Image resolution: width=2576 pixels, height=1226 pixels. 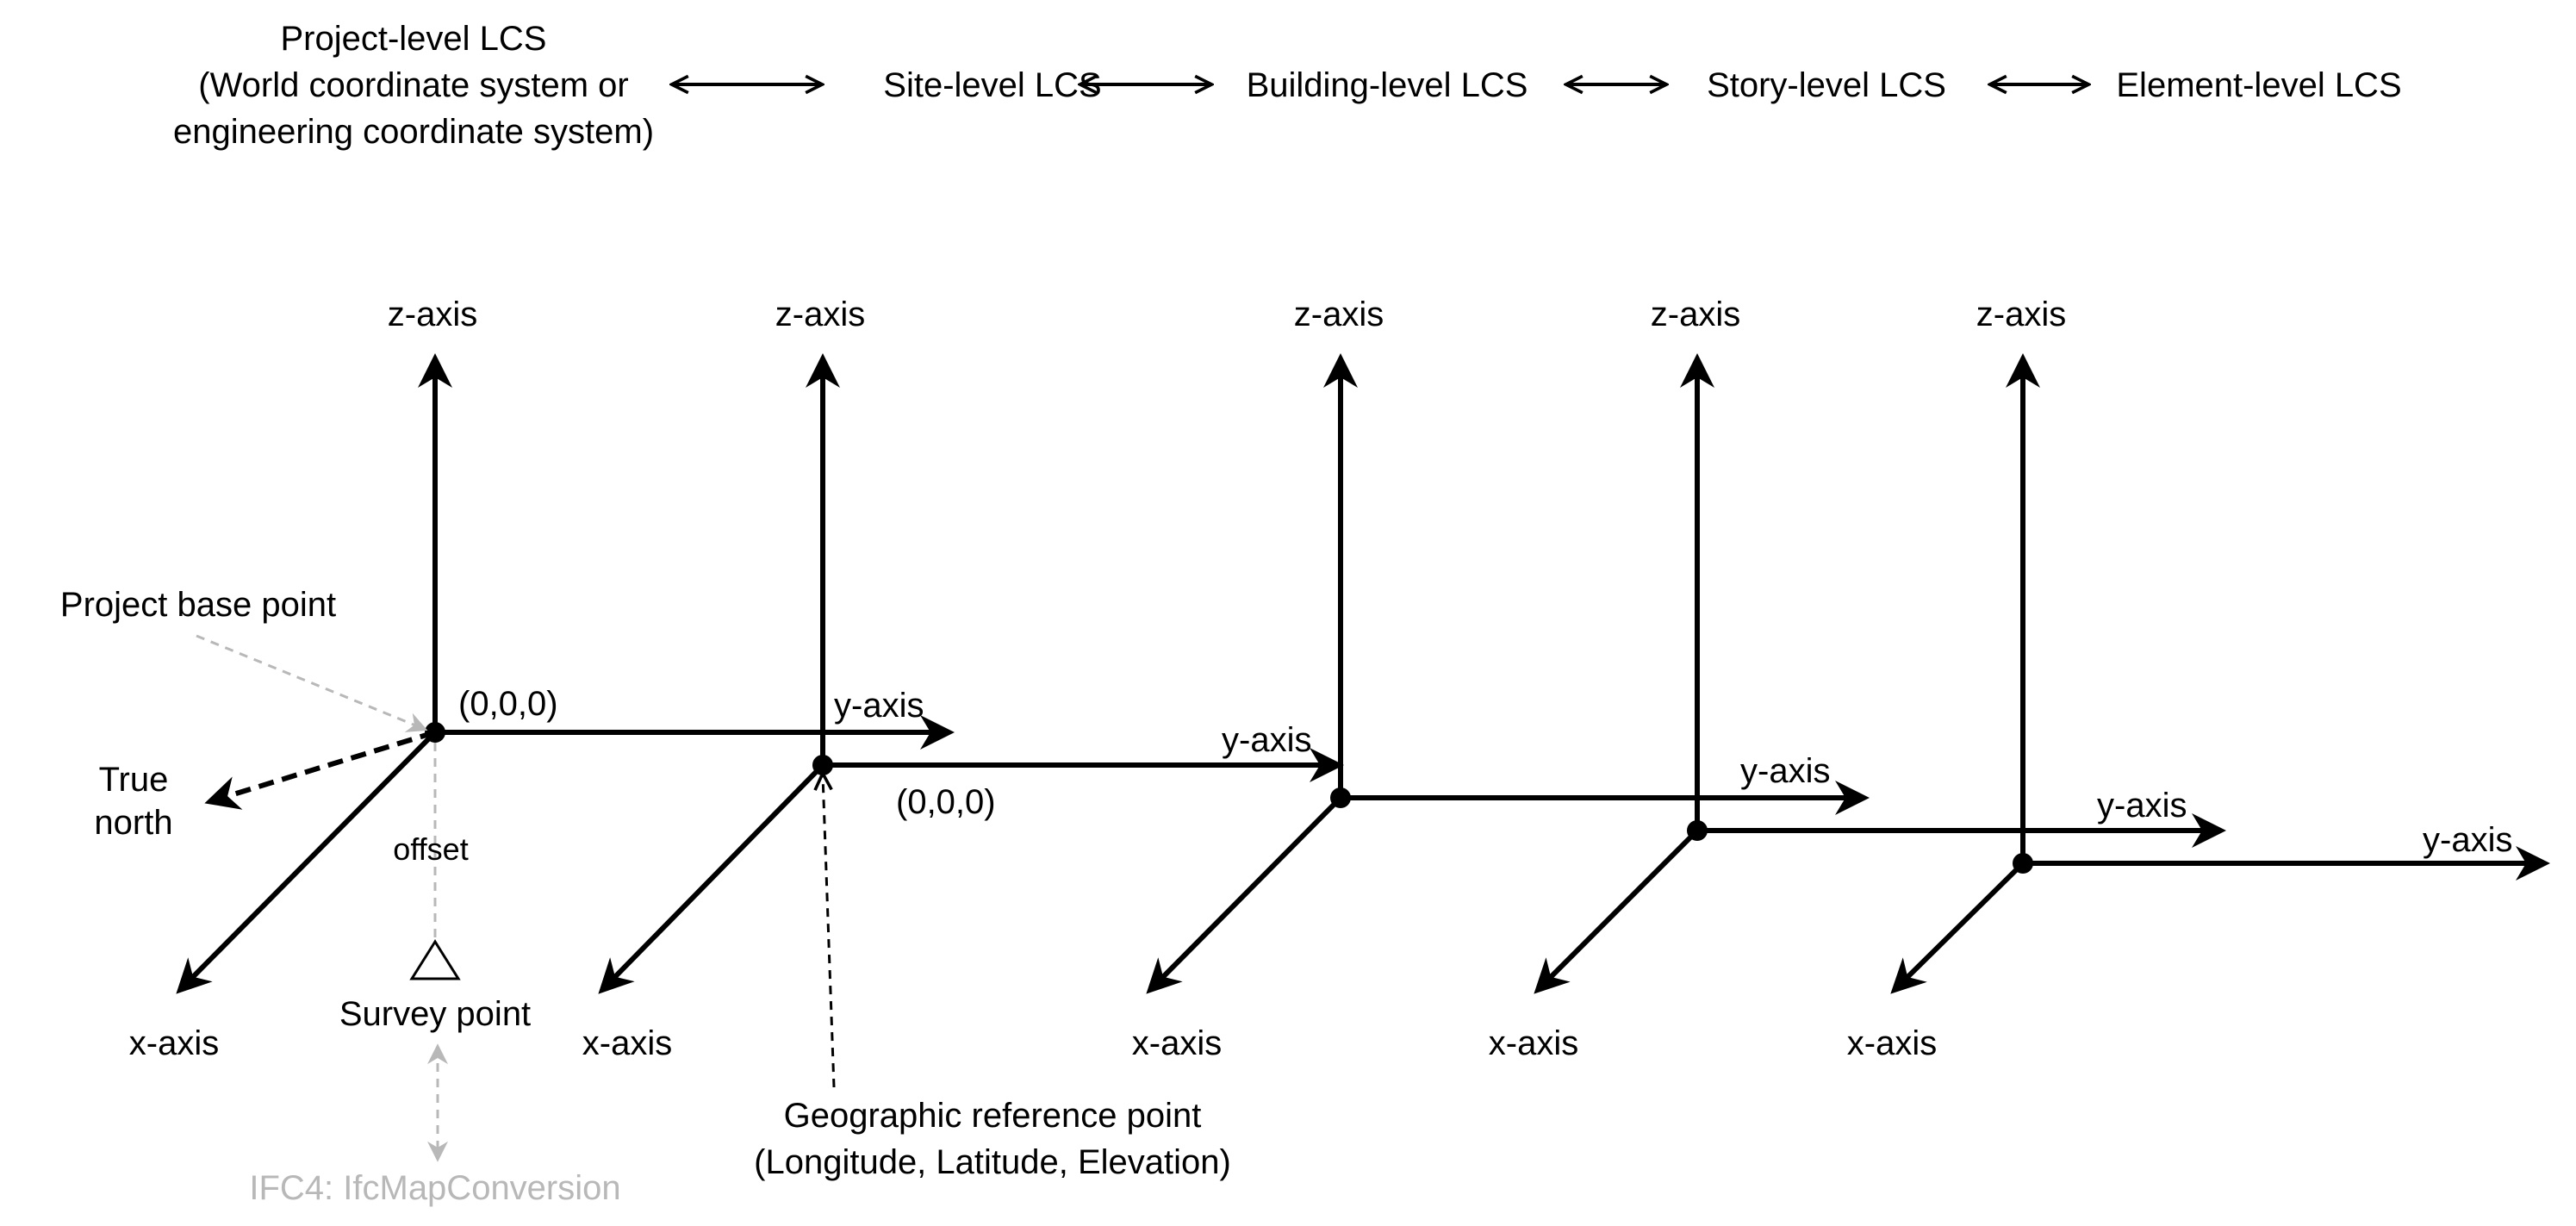 I want to click on true-north-label-2: north, so click(x=133, y=823).